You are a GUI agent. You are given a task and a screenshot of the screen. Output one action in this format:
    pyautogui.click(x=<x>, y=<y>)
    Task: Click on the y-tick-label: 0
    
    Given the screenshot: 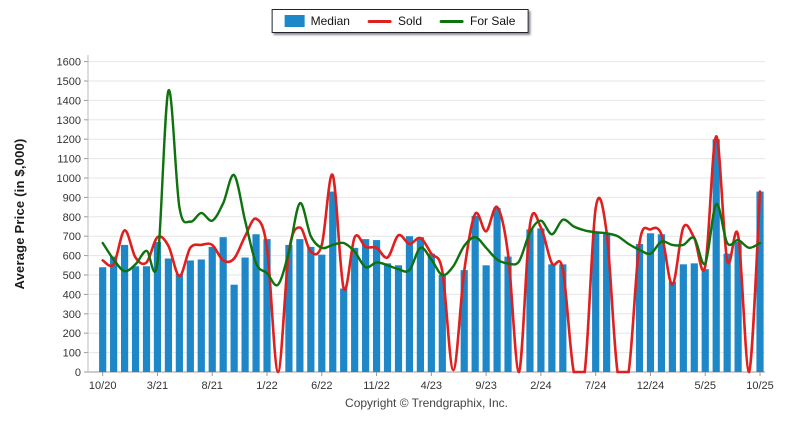 What is the action you would take?
    pyautogui.click(x=78, y=373)
    